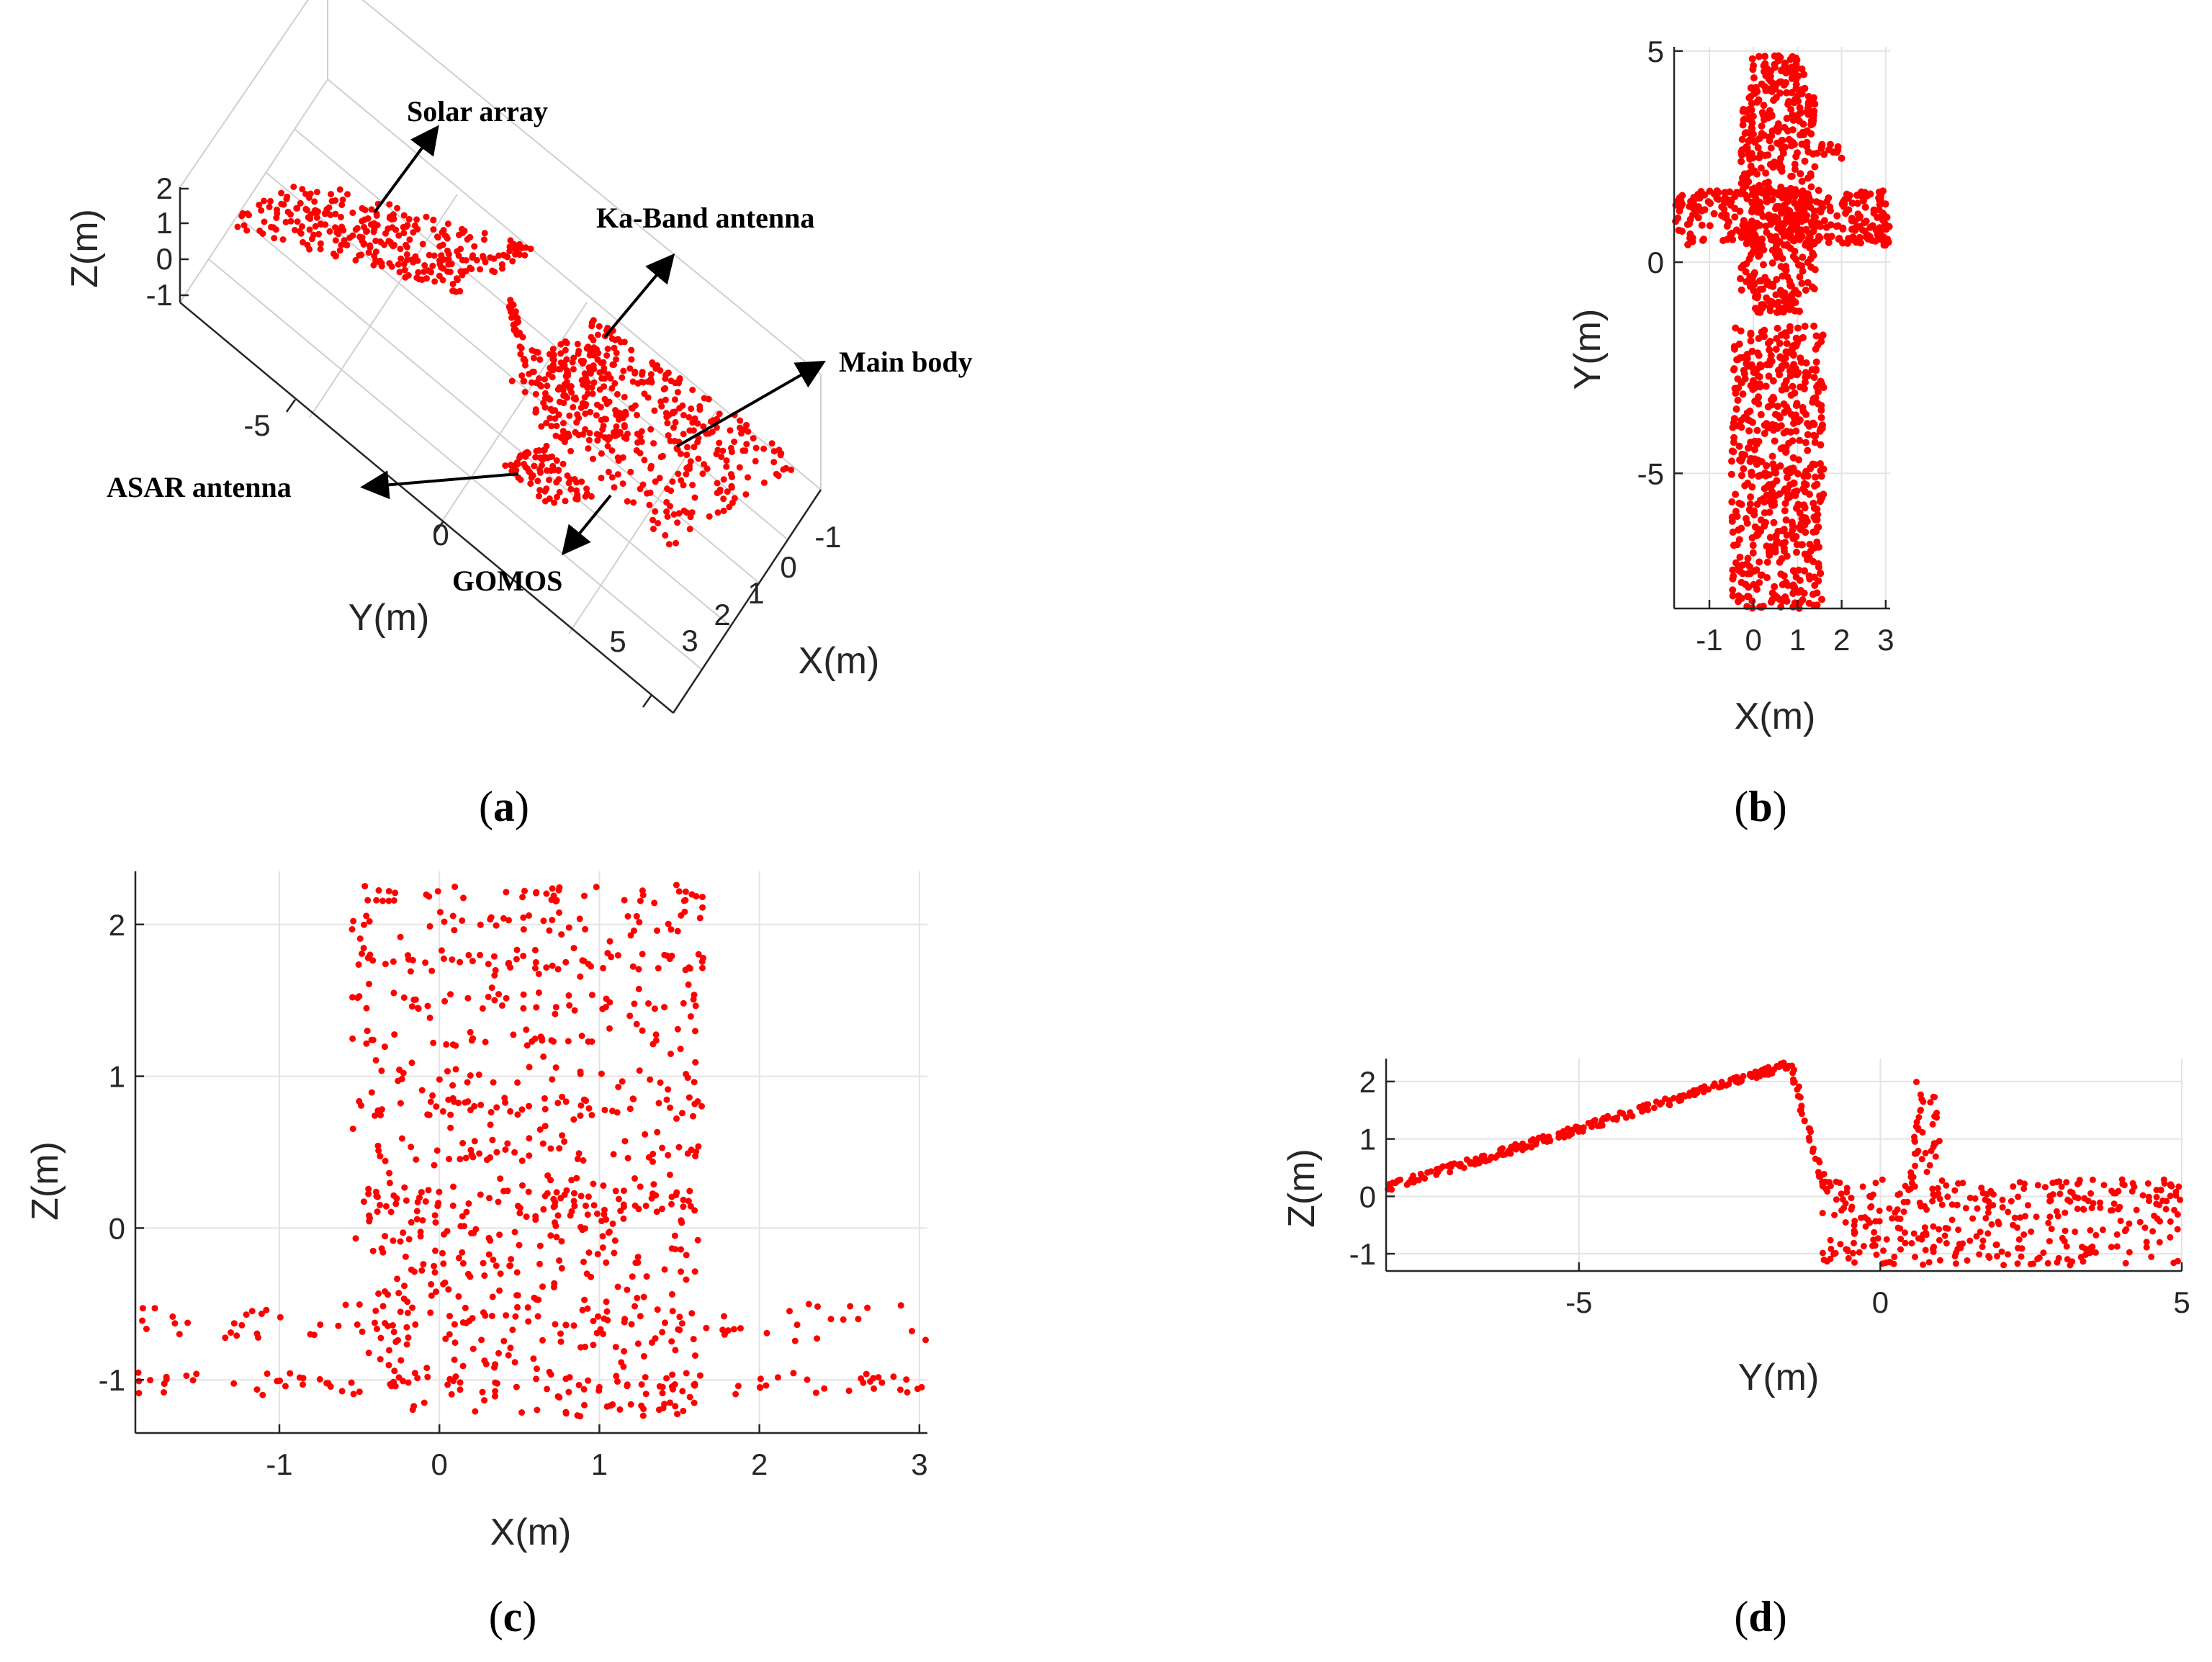 The image size is (2212, 1662). Describe the element at coordinates (531, 1532) in the screenshot. I see `panel-c-x-label: X(m)` at that location.